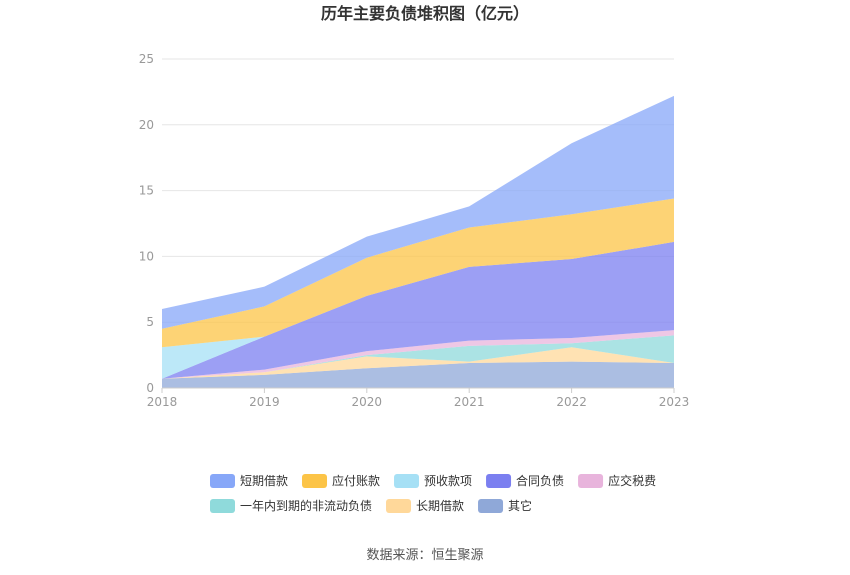 This screenshot has height=575, width=850. I want to click on area-合同负债, so click(418, 310).